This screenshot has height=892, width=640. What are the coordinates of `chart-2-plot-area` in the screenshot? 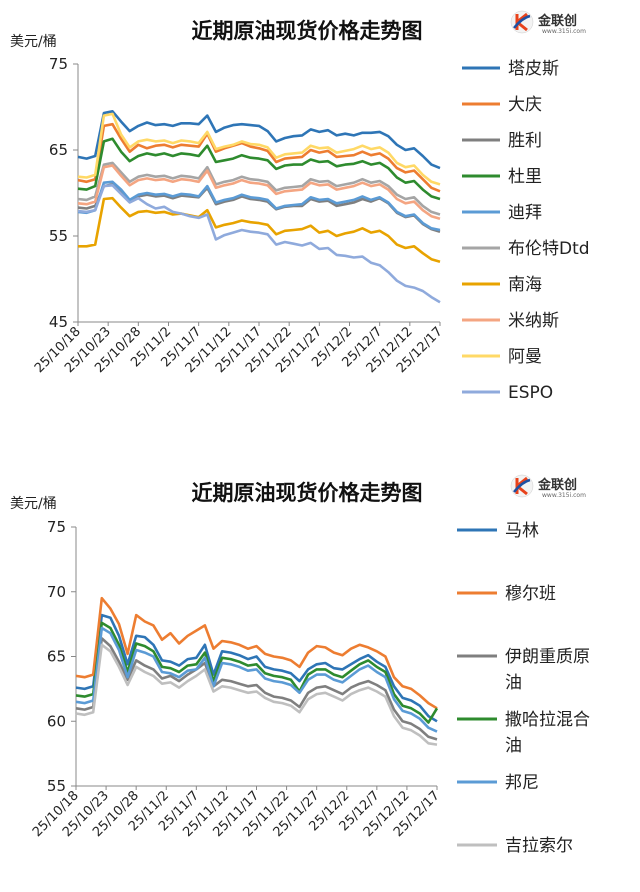 It's located at (257, 671).